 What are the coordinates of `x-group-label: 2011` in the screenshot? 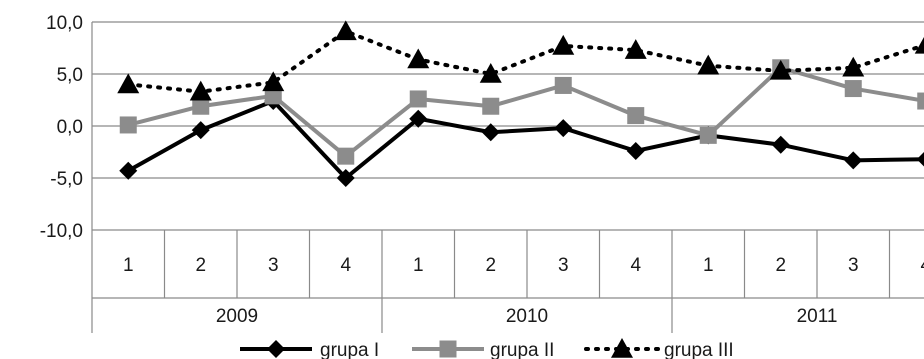 It's located at (817, 316).